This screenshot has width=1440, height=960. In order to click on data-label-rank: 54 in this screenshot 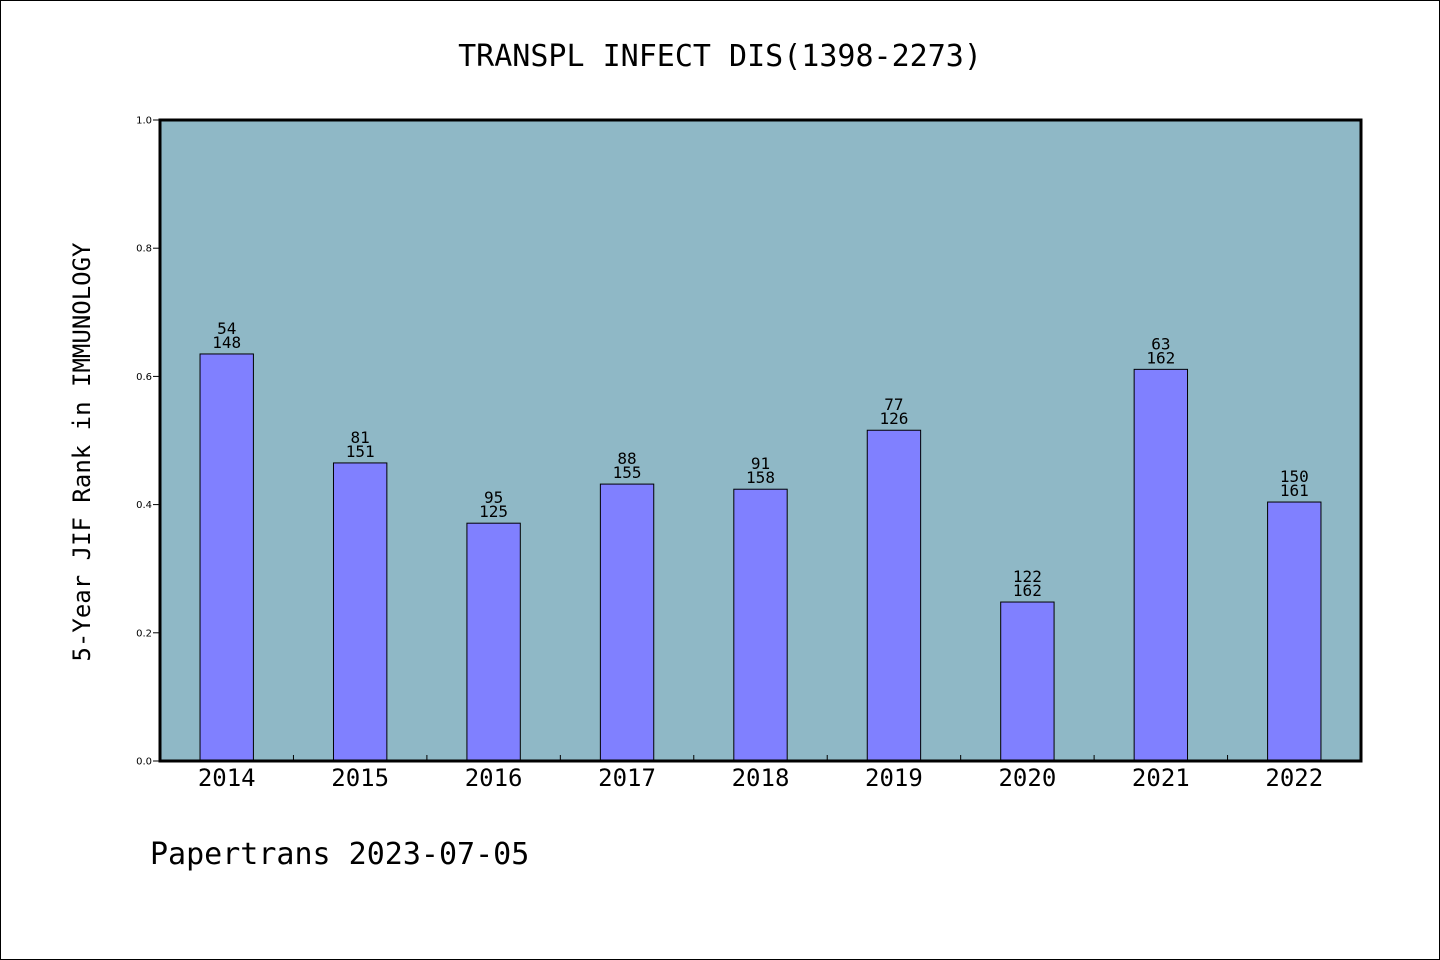, I will do `click(226, 328)`.